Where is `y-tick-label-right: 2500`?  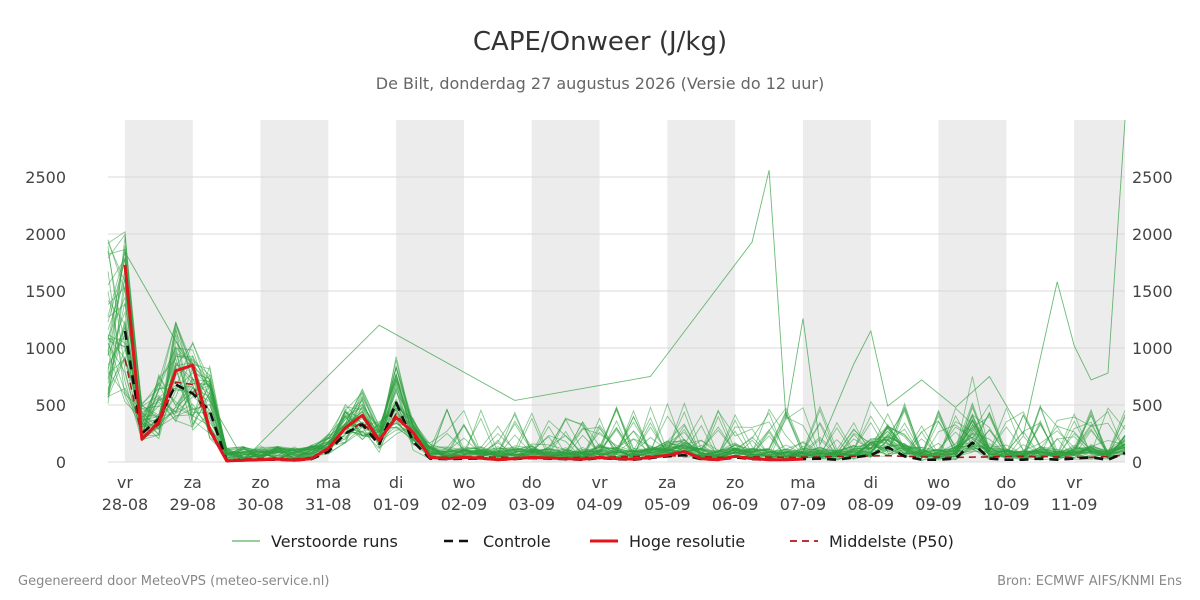
y-tick-label-right: 2500 is located at coordinates (1152, 177).